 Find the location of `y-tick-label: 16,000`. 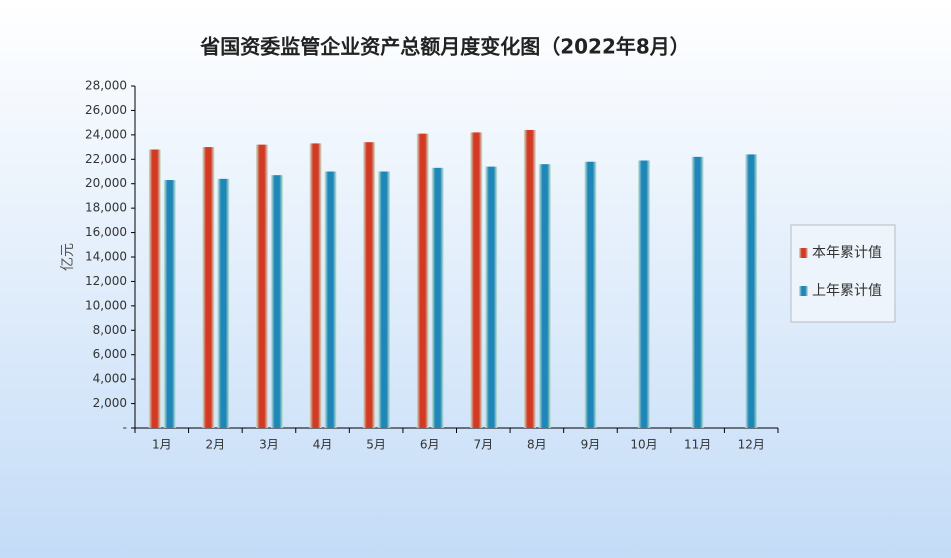

y-tick-label: 16,000 is located at coordinates (106, 232).